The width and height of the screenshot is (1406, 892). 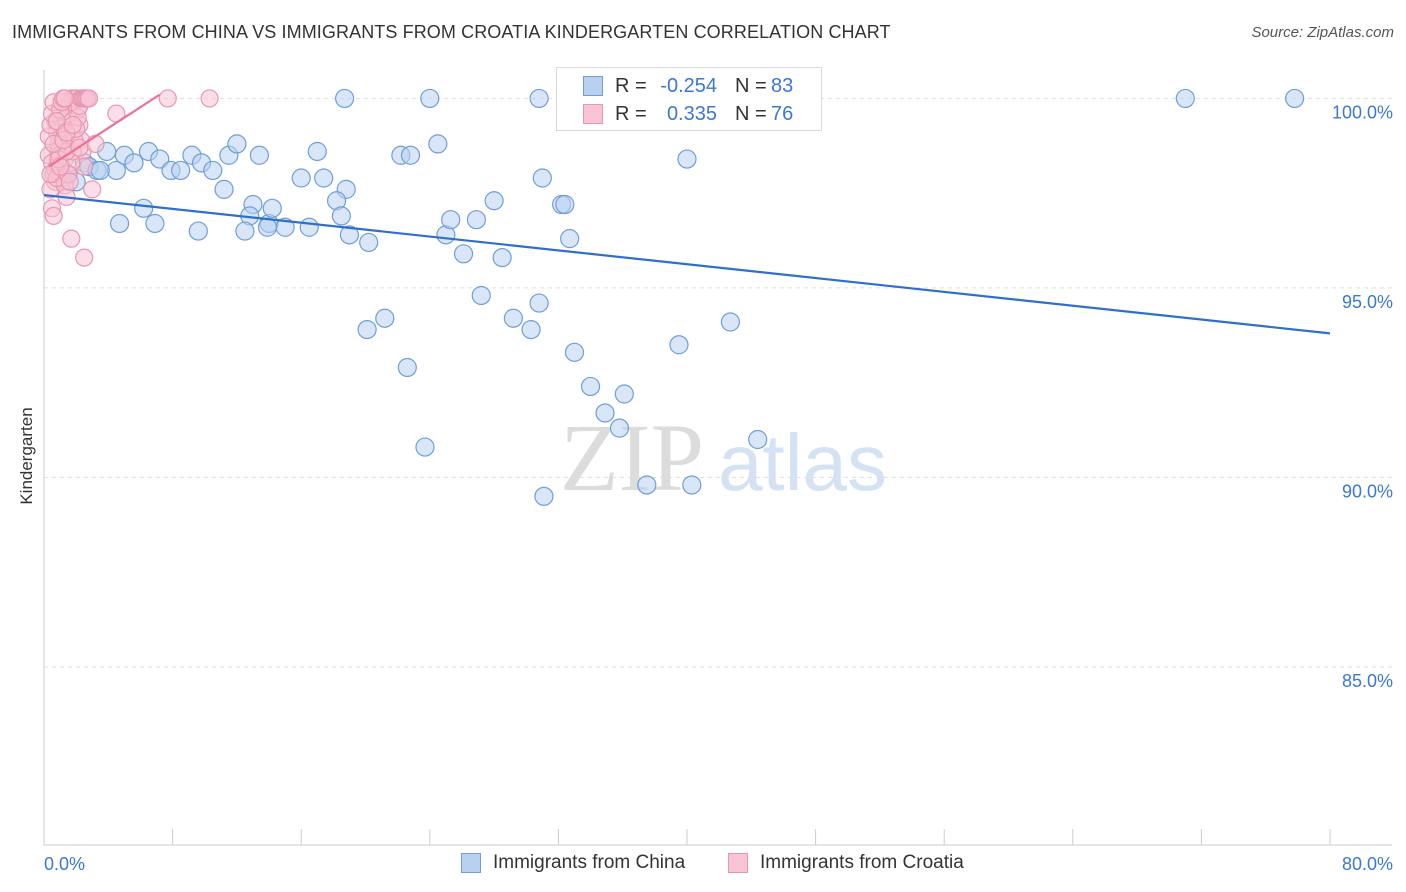 What do you see at coordinates (632, 457) in the screenshot?
I see `watermark-zip: ZIP` at bounding box center [632, 457].